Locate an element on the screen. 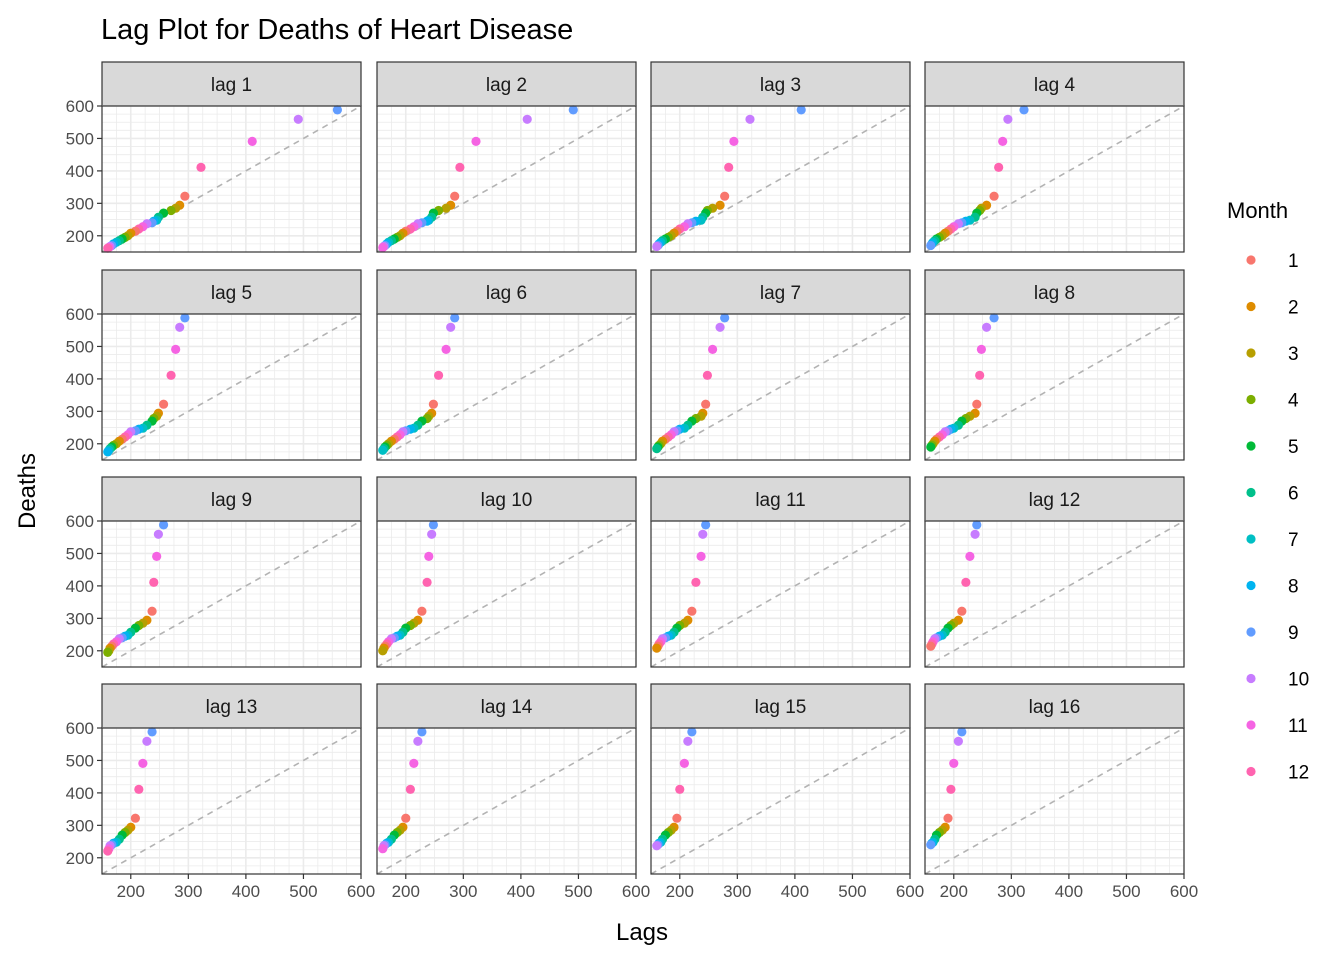  facet-strip-label: lag 3 is located at coordinates (780, 85).